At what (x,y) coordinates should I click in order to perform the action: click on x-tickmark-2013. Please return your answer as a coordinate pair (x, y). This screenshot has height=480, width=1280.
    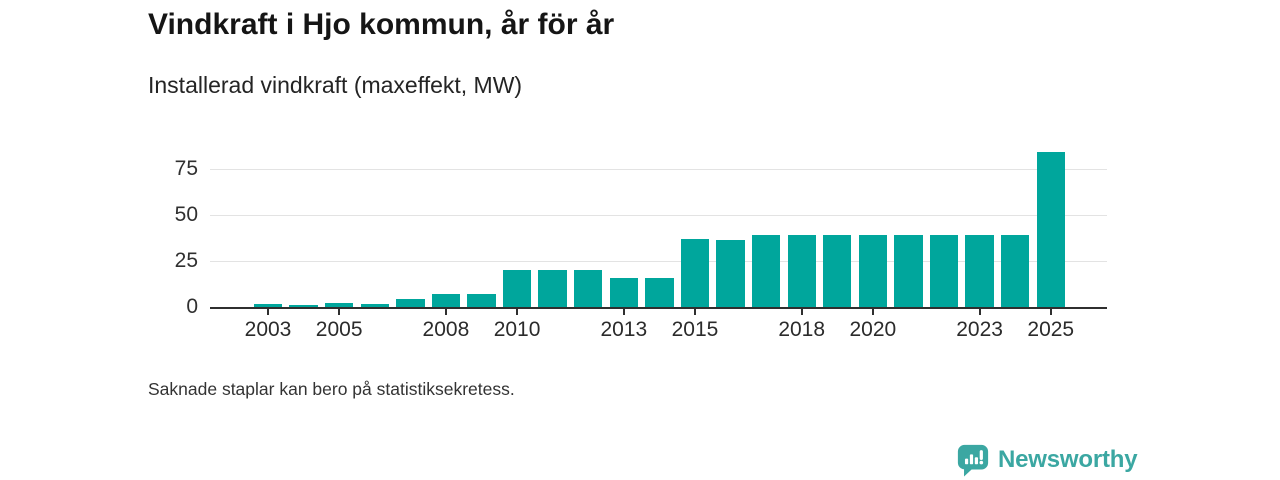
    Looking at the image, I should click on (623, 312).